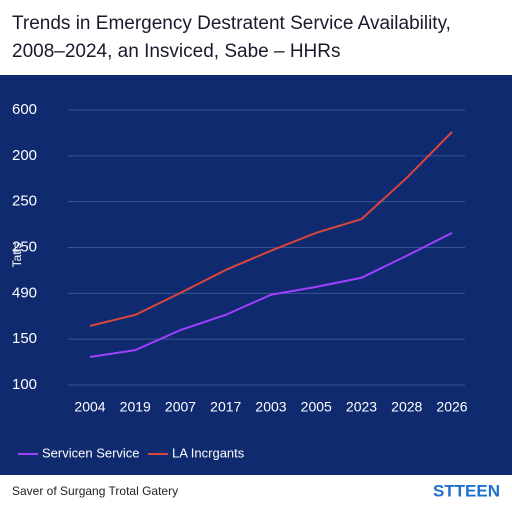 This screenshot has height=512, width=512. What do you see at coordinates (91, 452) in the screenshot?
I see `legend-label: Servicen Service` at bounding box center [91, 452].